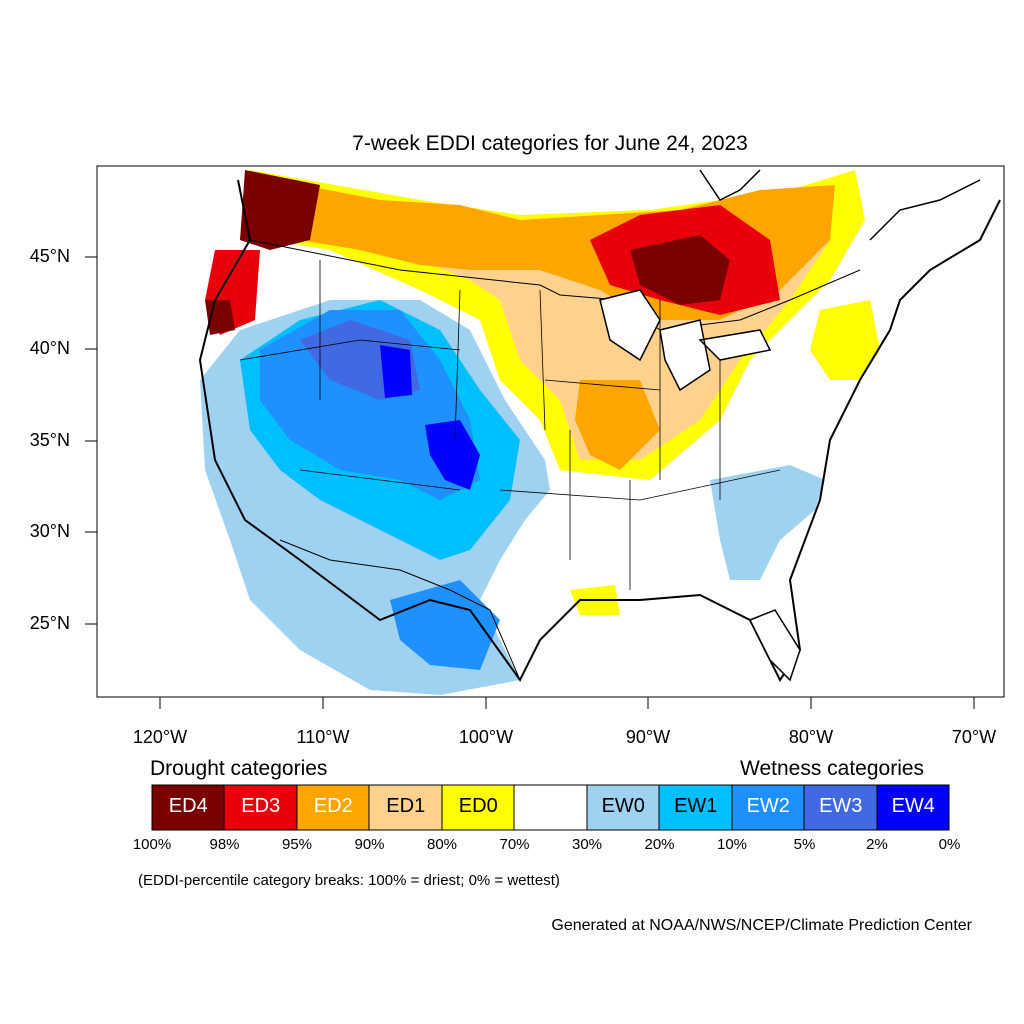 This screenshot has height=1024, width=1024. I want to click on legend-box-ew4, so click(913, 807).